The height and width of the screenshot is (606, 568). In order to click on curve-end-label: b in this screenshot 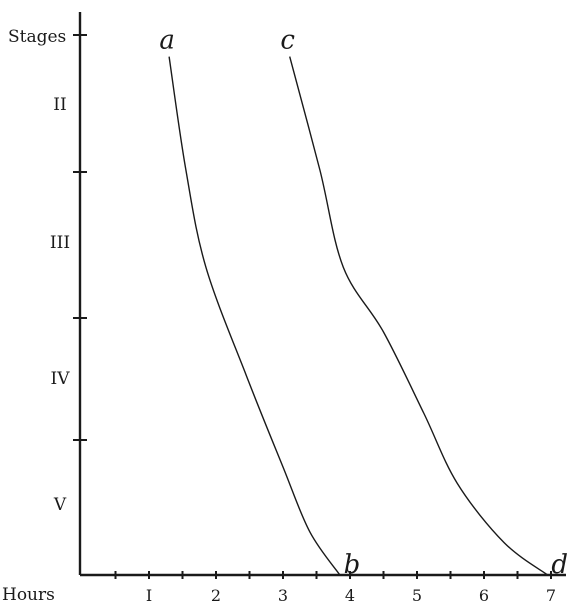, I will do `click(352, 565)`.